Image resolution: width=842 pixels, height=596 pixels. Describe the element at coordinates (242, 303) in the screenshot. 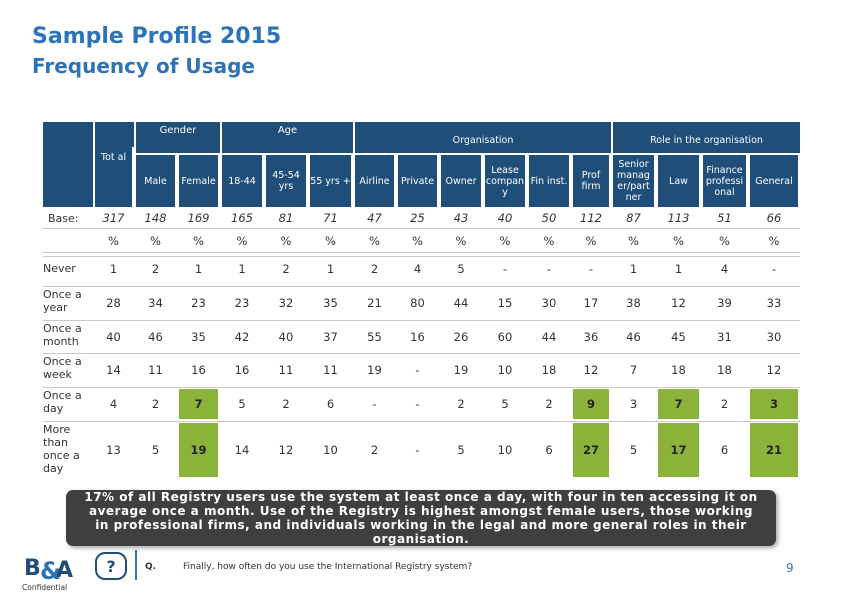

I see `table-cell: 23` at that location.